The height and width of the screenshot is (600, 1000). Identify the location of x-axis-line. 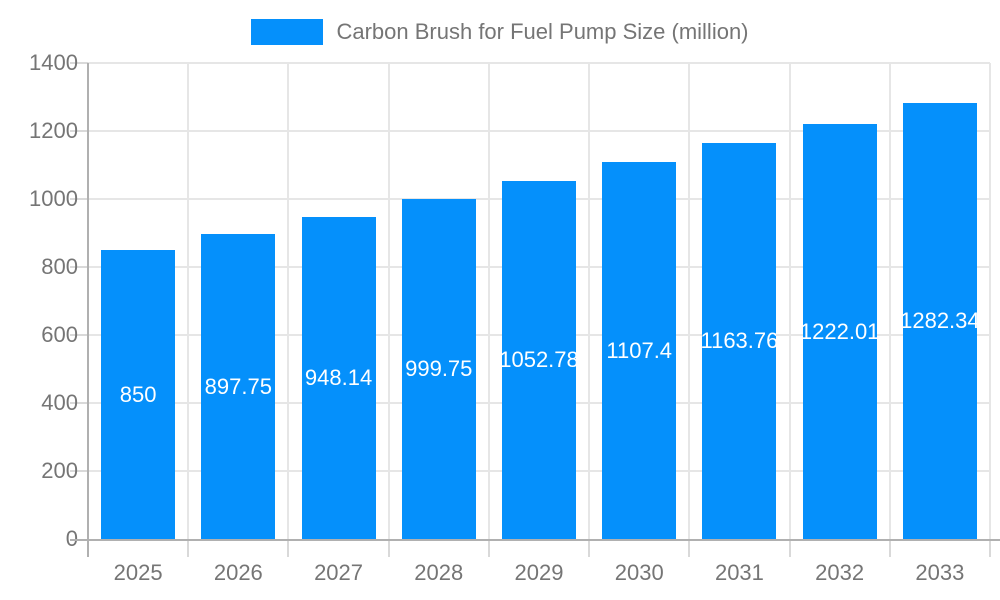
(535, 540).